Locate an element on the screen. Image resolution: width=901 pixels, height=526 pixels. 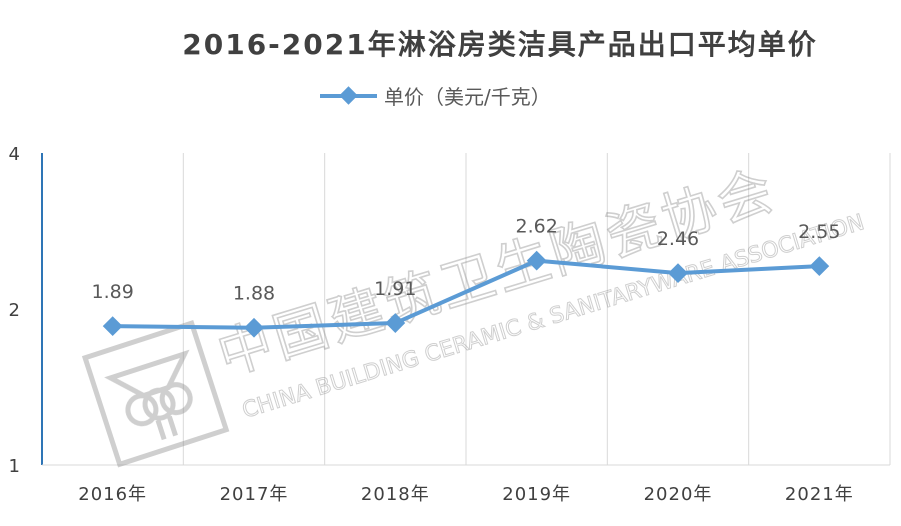
watermark-seal-icon is located at coordinates (155, 394).